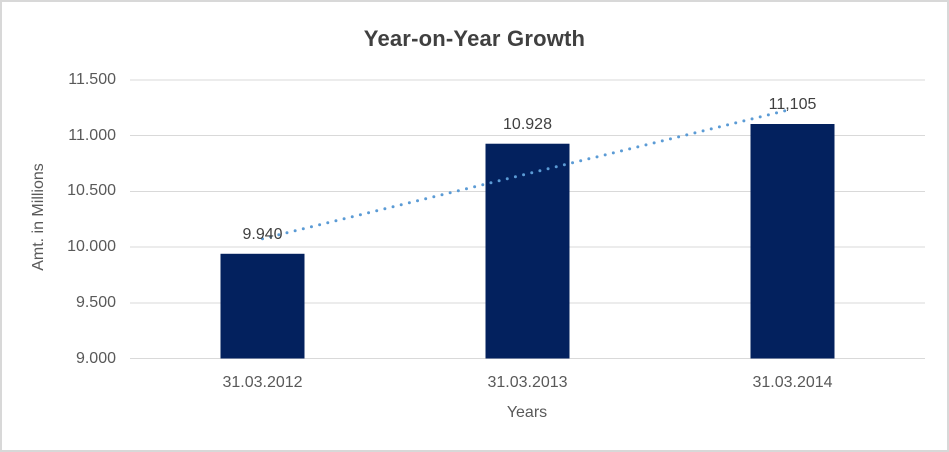 The image size is (949, 452). What do you see at coordinates (91, 247) in the screenshot?
I see `y-axis-tick-label: 10.000` at bounding box center [91, 247].